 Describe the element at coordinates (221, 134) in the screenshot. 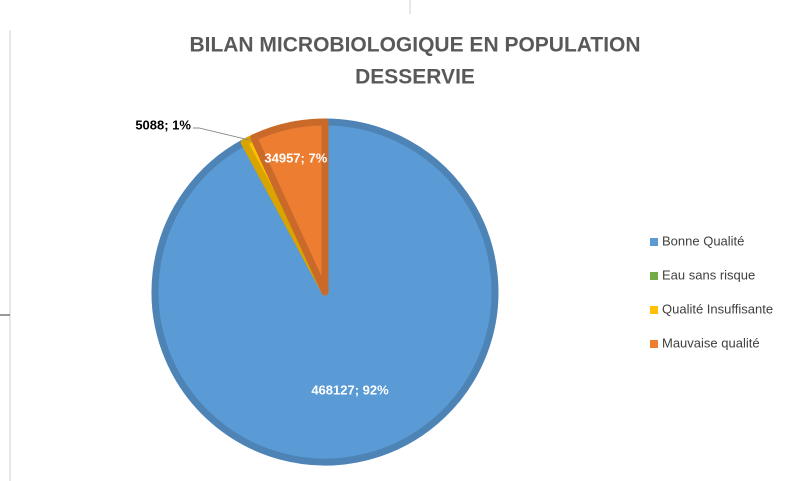

I see `leader-line` at that location.